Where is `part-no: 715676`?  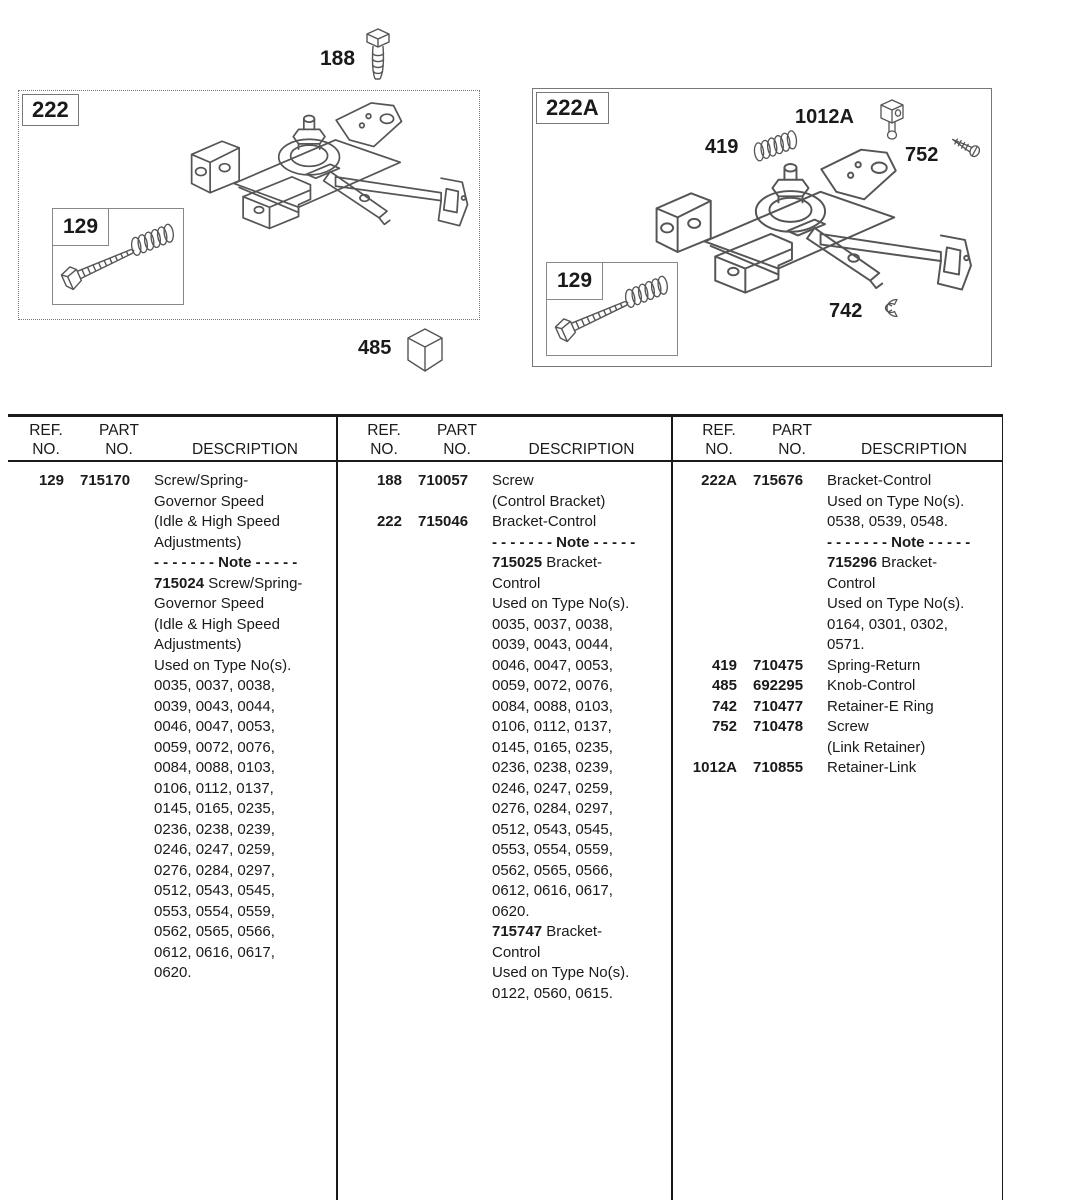
part-no: 715676 is located at coordinates (778, 480).